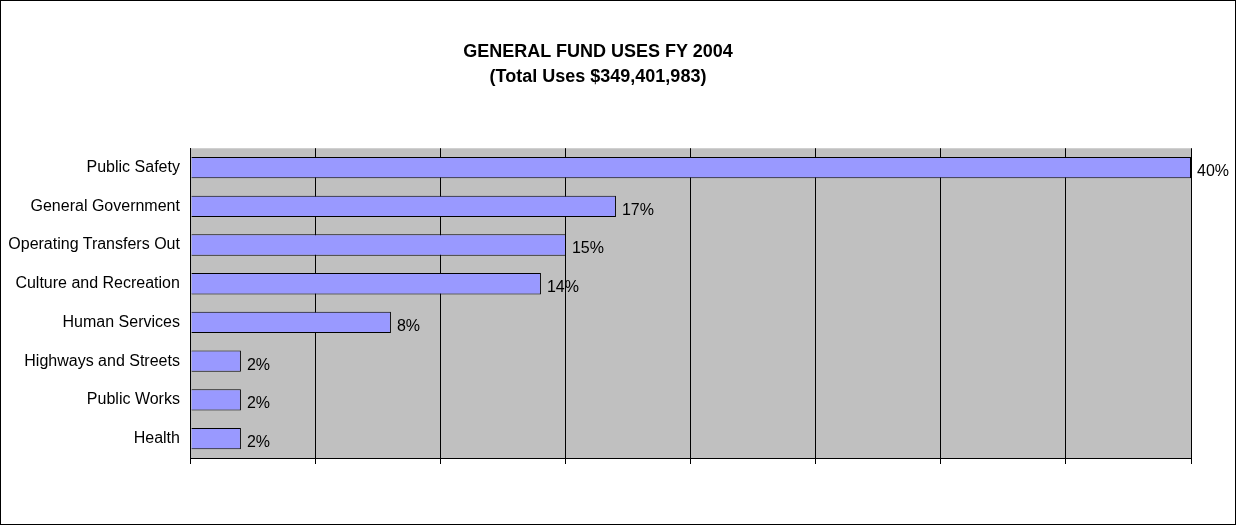  What do you see at coordinates (94, 244) in the screenshot?
I see `y-tick-label: Operating Transfers Out` at bounding box center [94, 244].